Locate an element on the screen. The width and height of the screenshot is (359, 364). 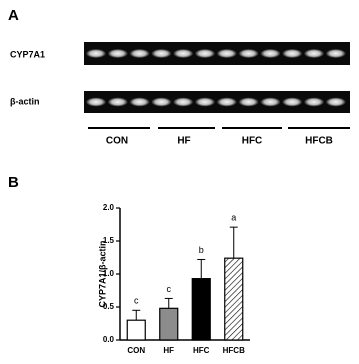
group-label: HF is located at coordinates (183, 141).